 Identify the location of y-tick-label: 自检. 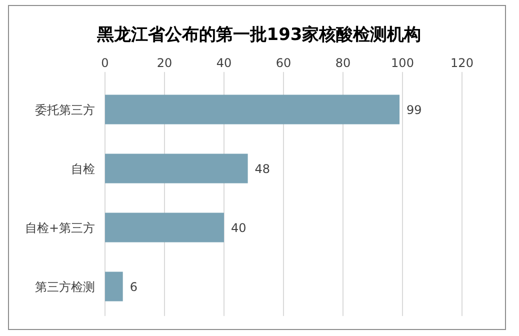
(83, 169).